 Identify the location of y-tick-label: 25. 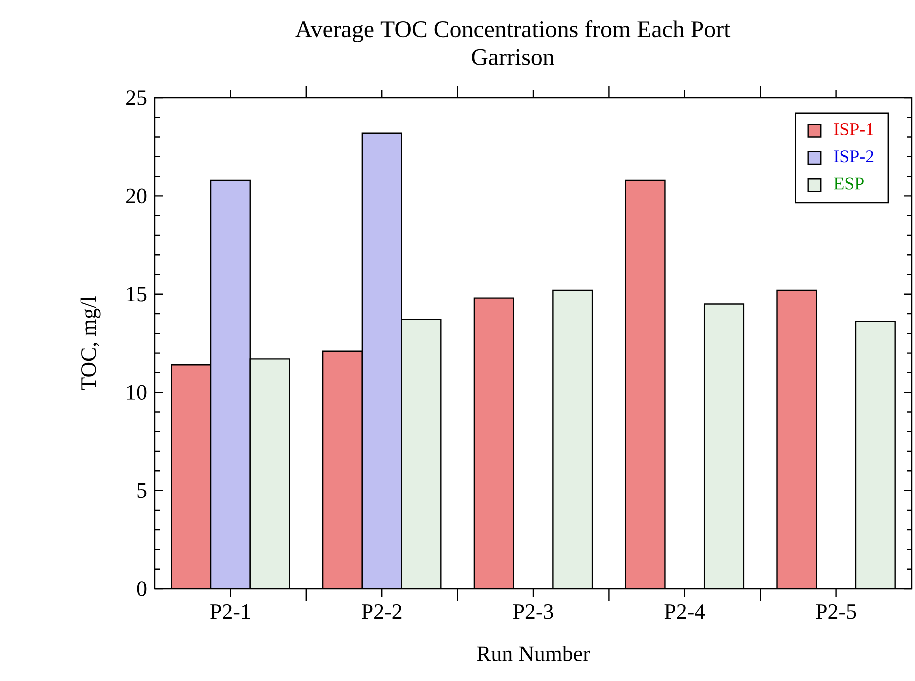
(136, 98).